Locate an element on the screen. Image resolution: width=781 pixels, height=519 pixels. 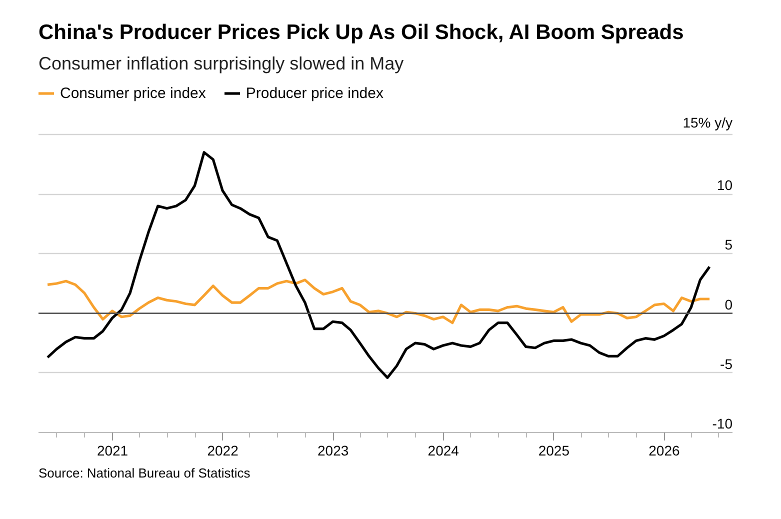
chart-title: China's Producer Prices Pick Up As Oil Shock, AI Boom Spreads is located at coordinates (361, 32).